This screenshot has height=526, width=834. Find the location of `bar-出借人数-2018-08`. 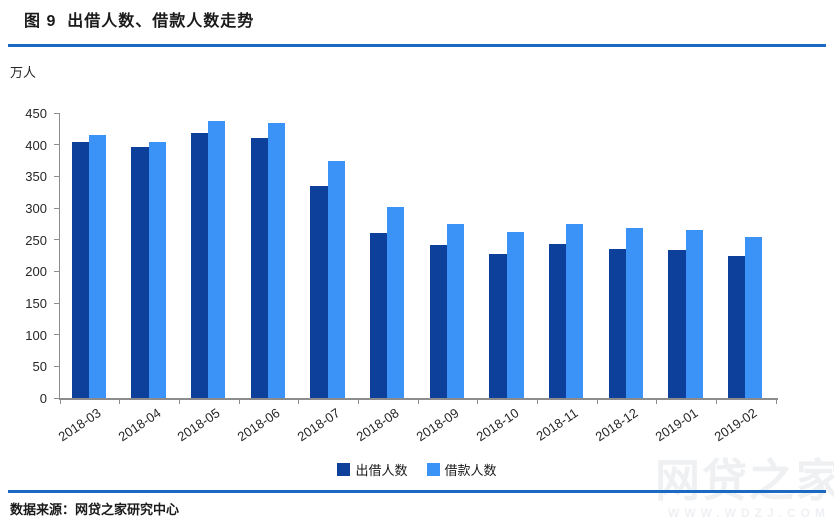

bar-出借人数-2018-08 is located at coordinates (379, 315).